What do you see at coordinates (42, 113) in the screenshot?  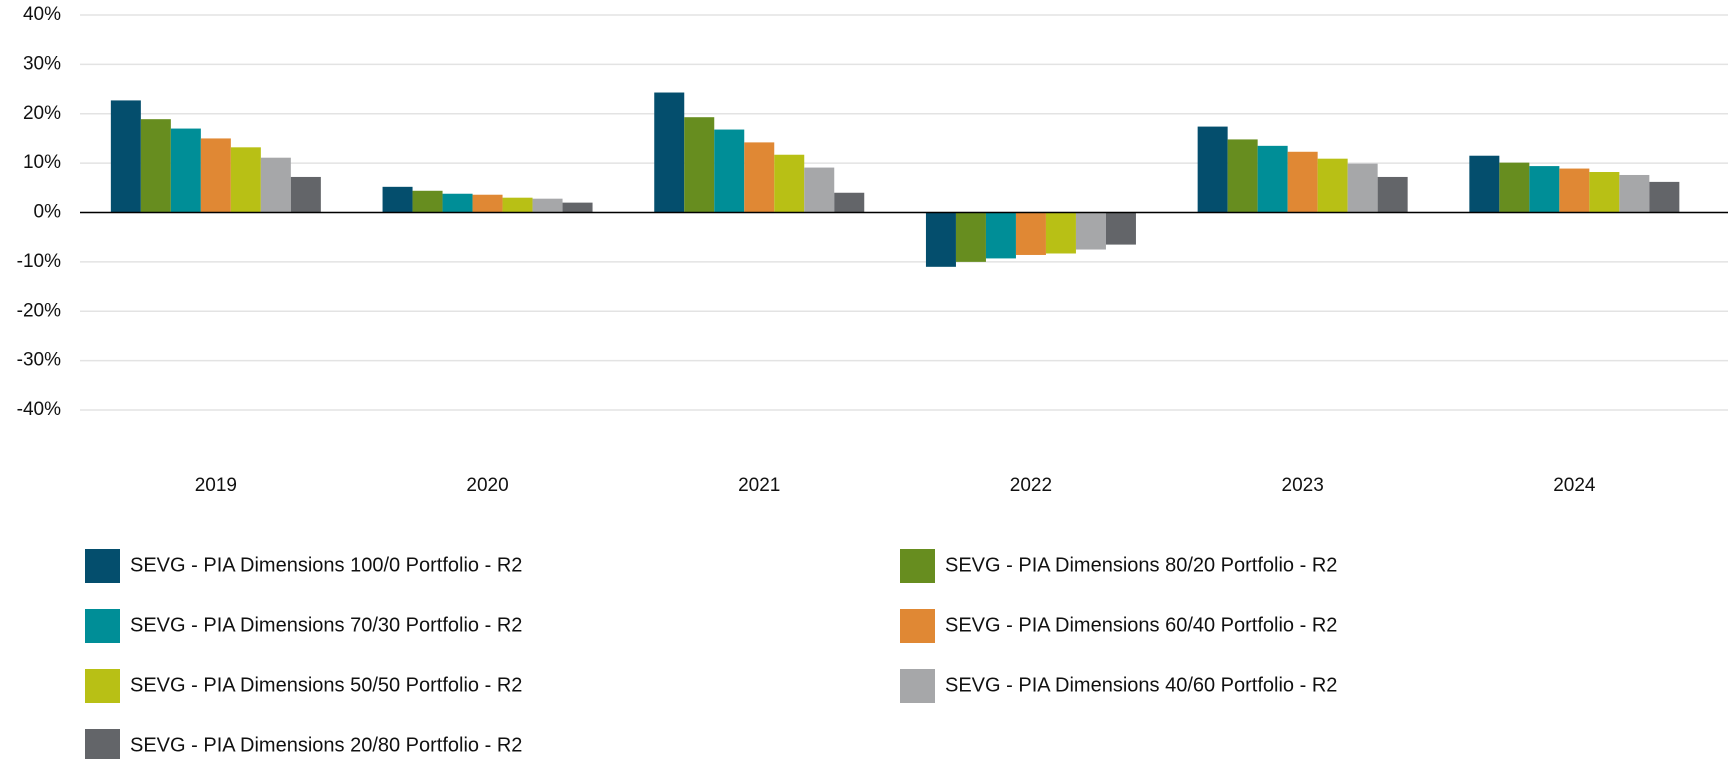 I see `y-tick-label: 20%` at bounding box center [42, 113].